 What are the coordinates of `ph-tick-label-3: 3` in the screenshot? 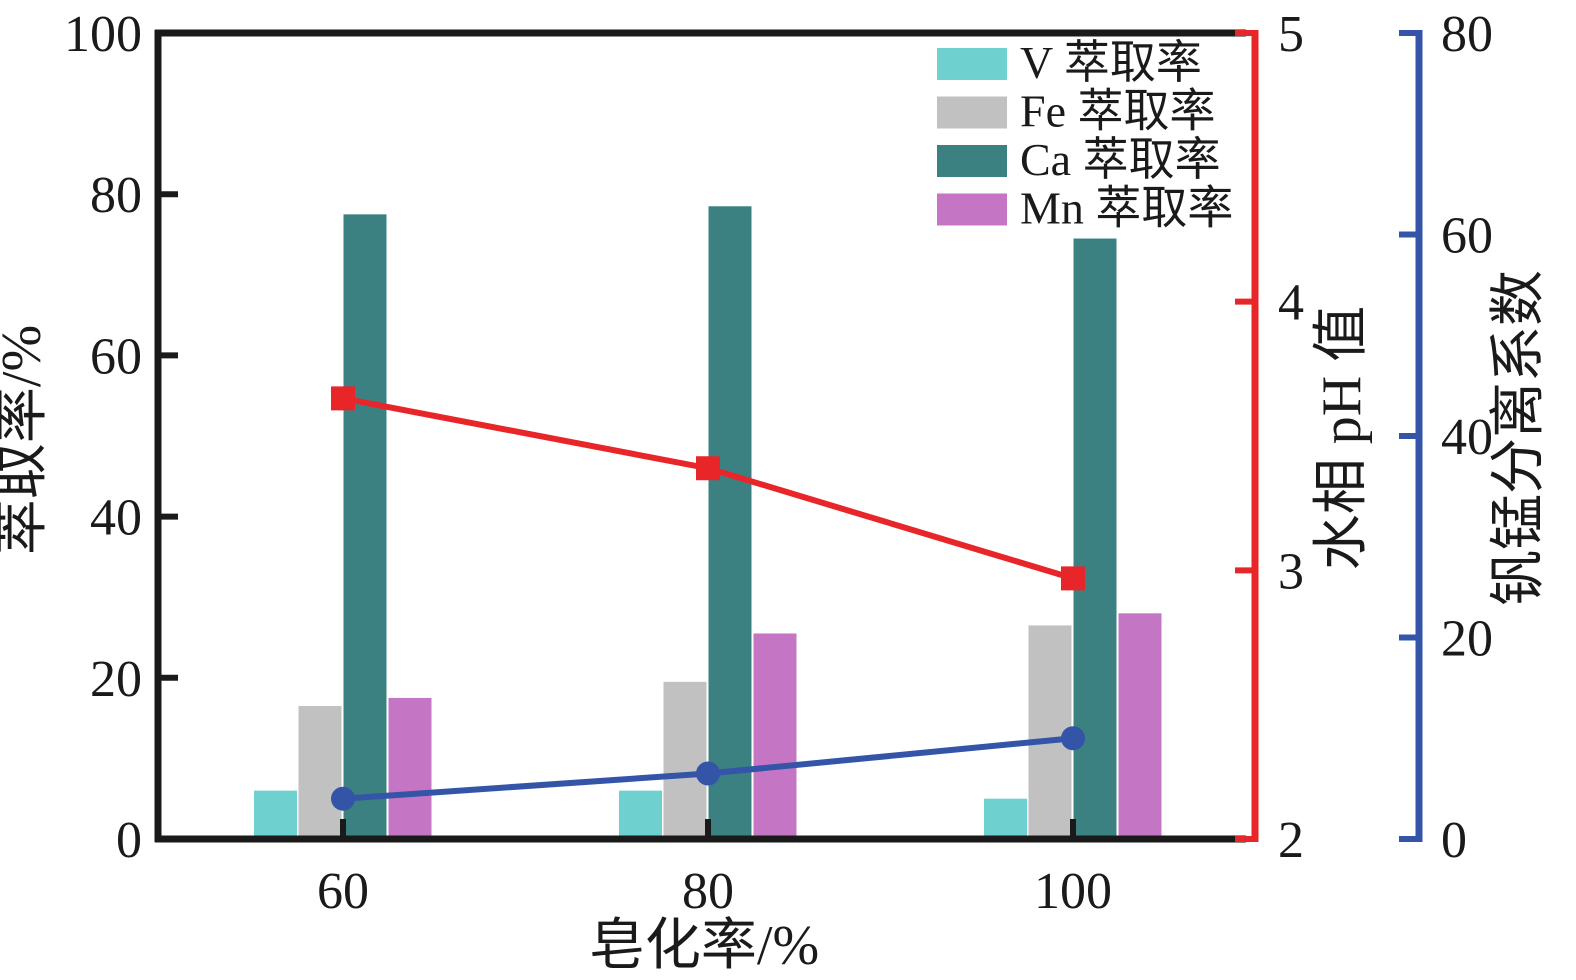 It's located at (1291, 571).